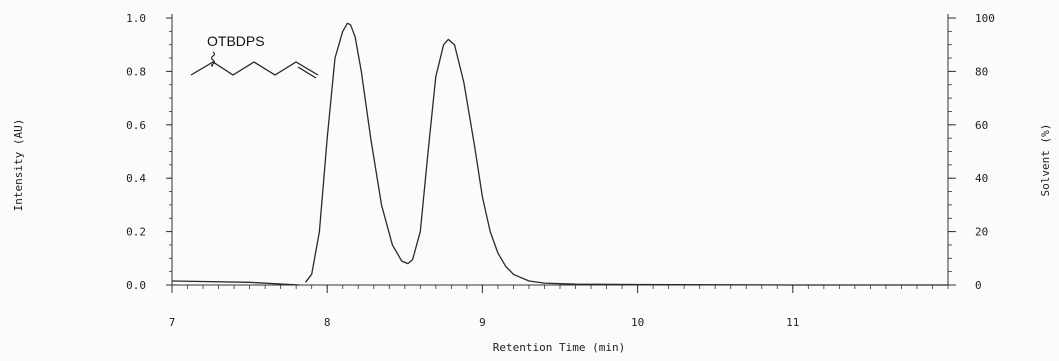  Describe the element at coordinates (136, 178) in the screenshot. I see `y-left-tick-label: 0.4` at that location.